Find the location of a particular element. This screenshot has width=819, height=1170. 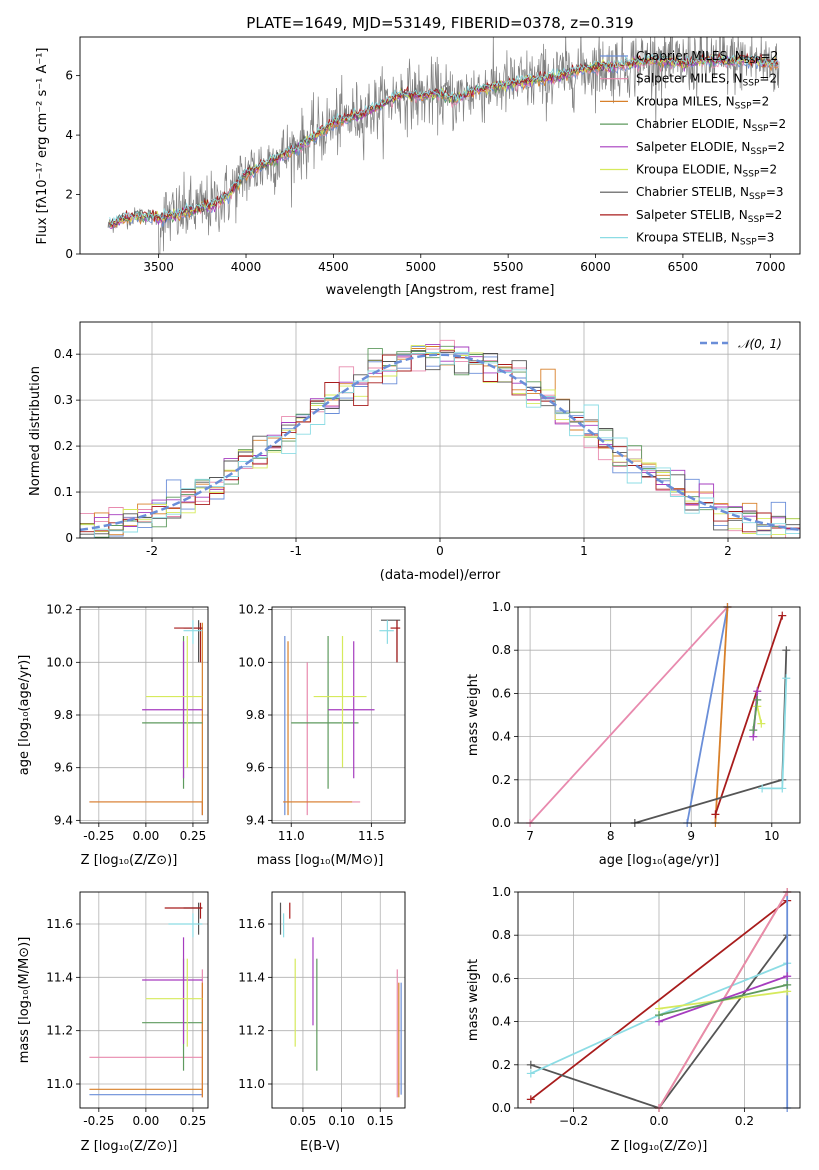

legend-label-part: Salpeter ELODIE, N is located at coordinates (693, 147).